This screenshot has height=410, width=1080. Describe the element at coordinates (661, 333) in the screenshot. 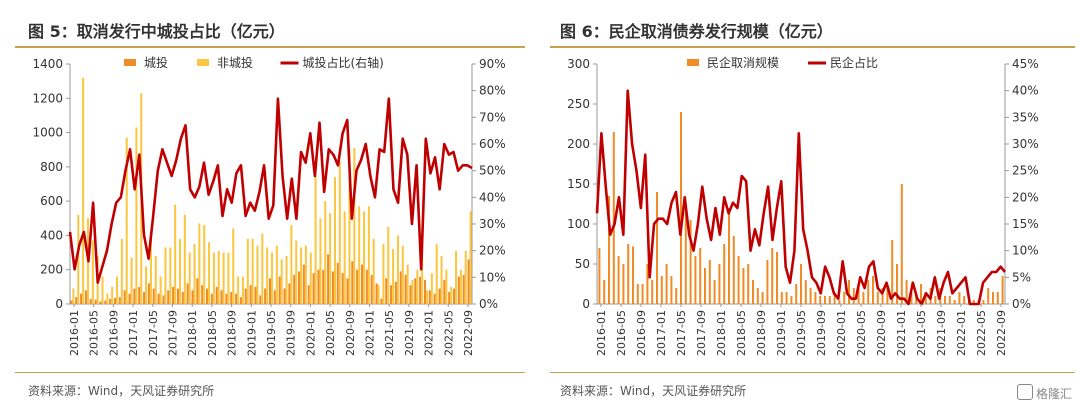

I see `right-x-tick-label: 2017-01` at that location.